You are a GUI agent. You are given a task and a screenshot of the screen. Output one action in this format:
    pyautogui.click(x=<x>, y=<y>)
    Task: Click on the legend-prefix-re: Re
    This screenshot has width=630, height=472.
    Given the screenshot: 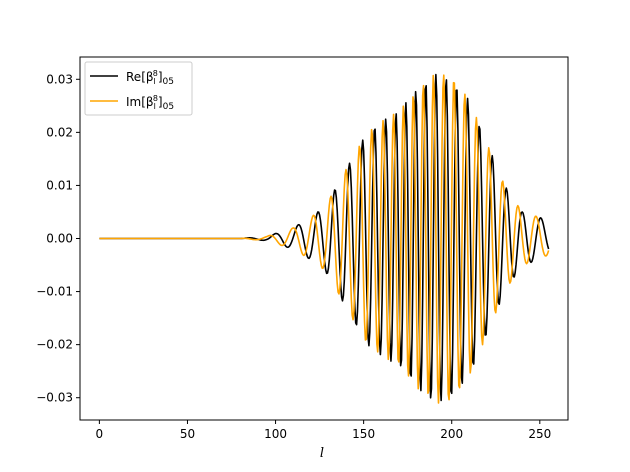 What is the action you would take?
    pyautogui.click(x=133, y=77)
    